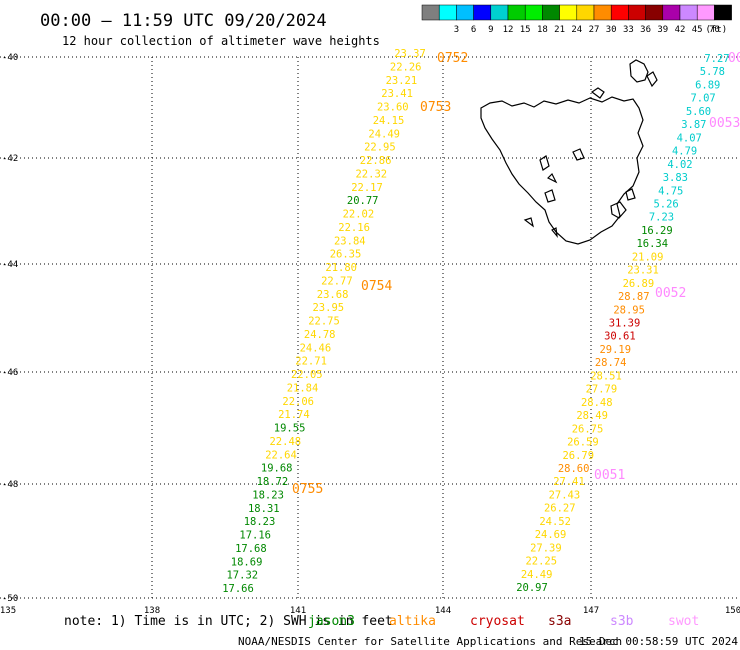  I want to click on wave-height-label: 24.46, so click(316, 348).